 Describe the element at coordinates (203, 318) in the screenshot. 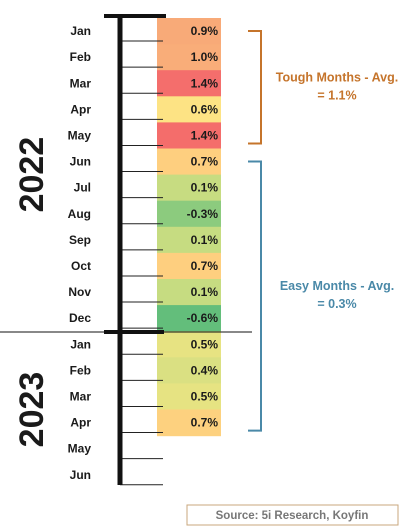

I see `value-label: -0.6%` at that location.